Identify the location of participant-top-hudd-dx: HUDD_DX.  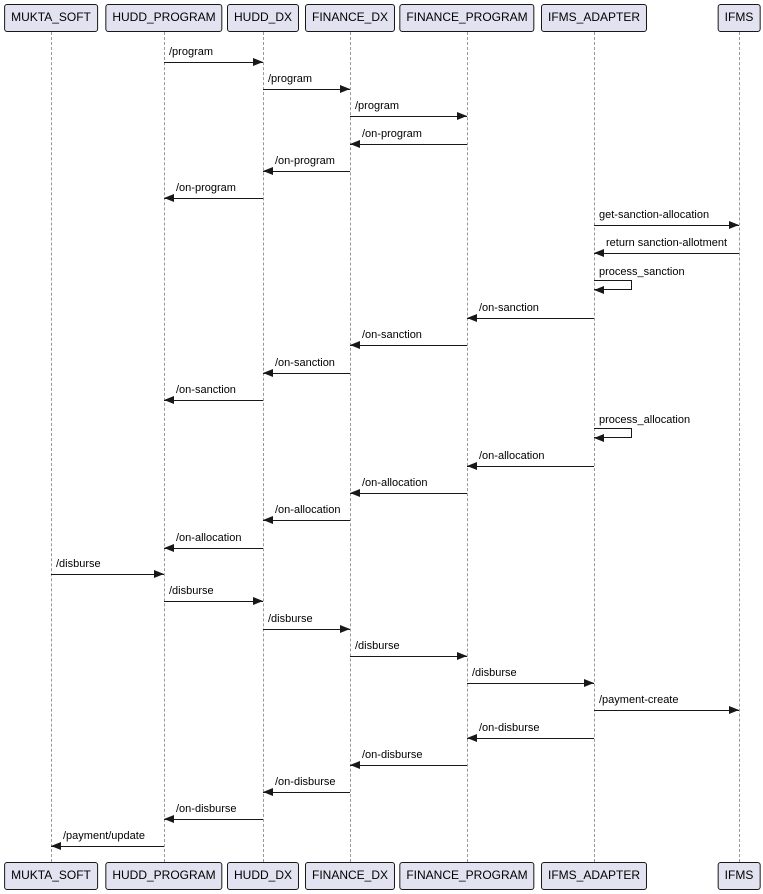
(263, 18).